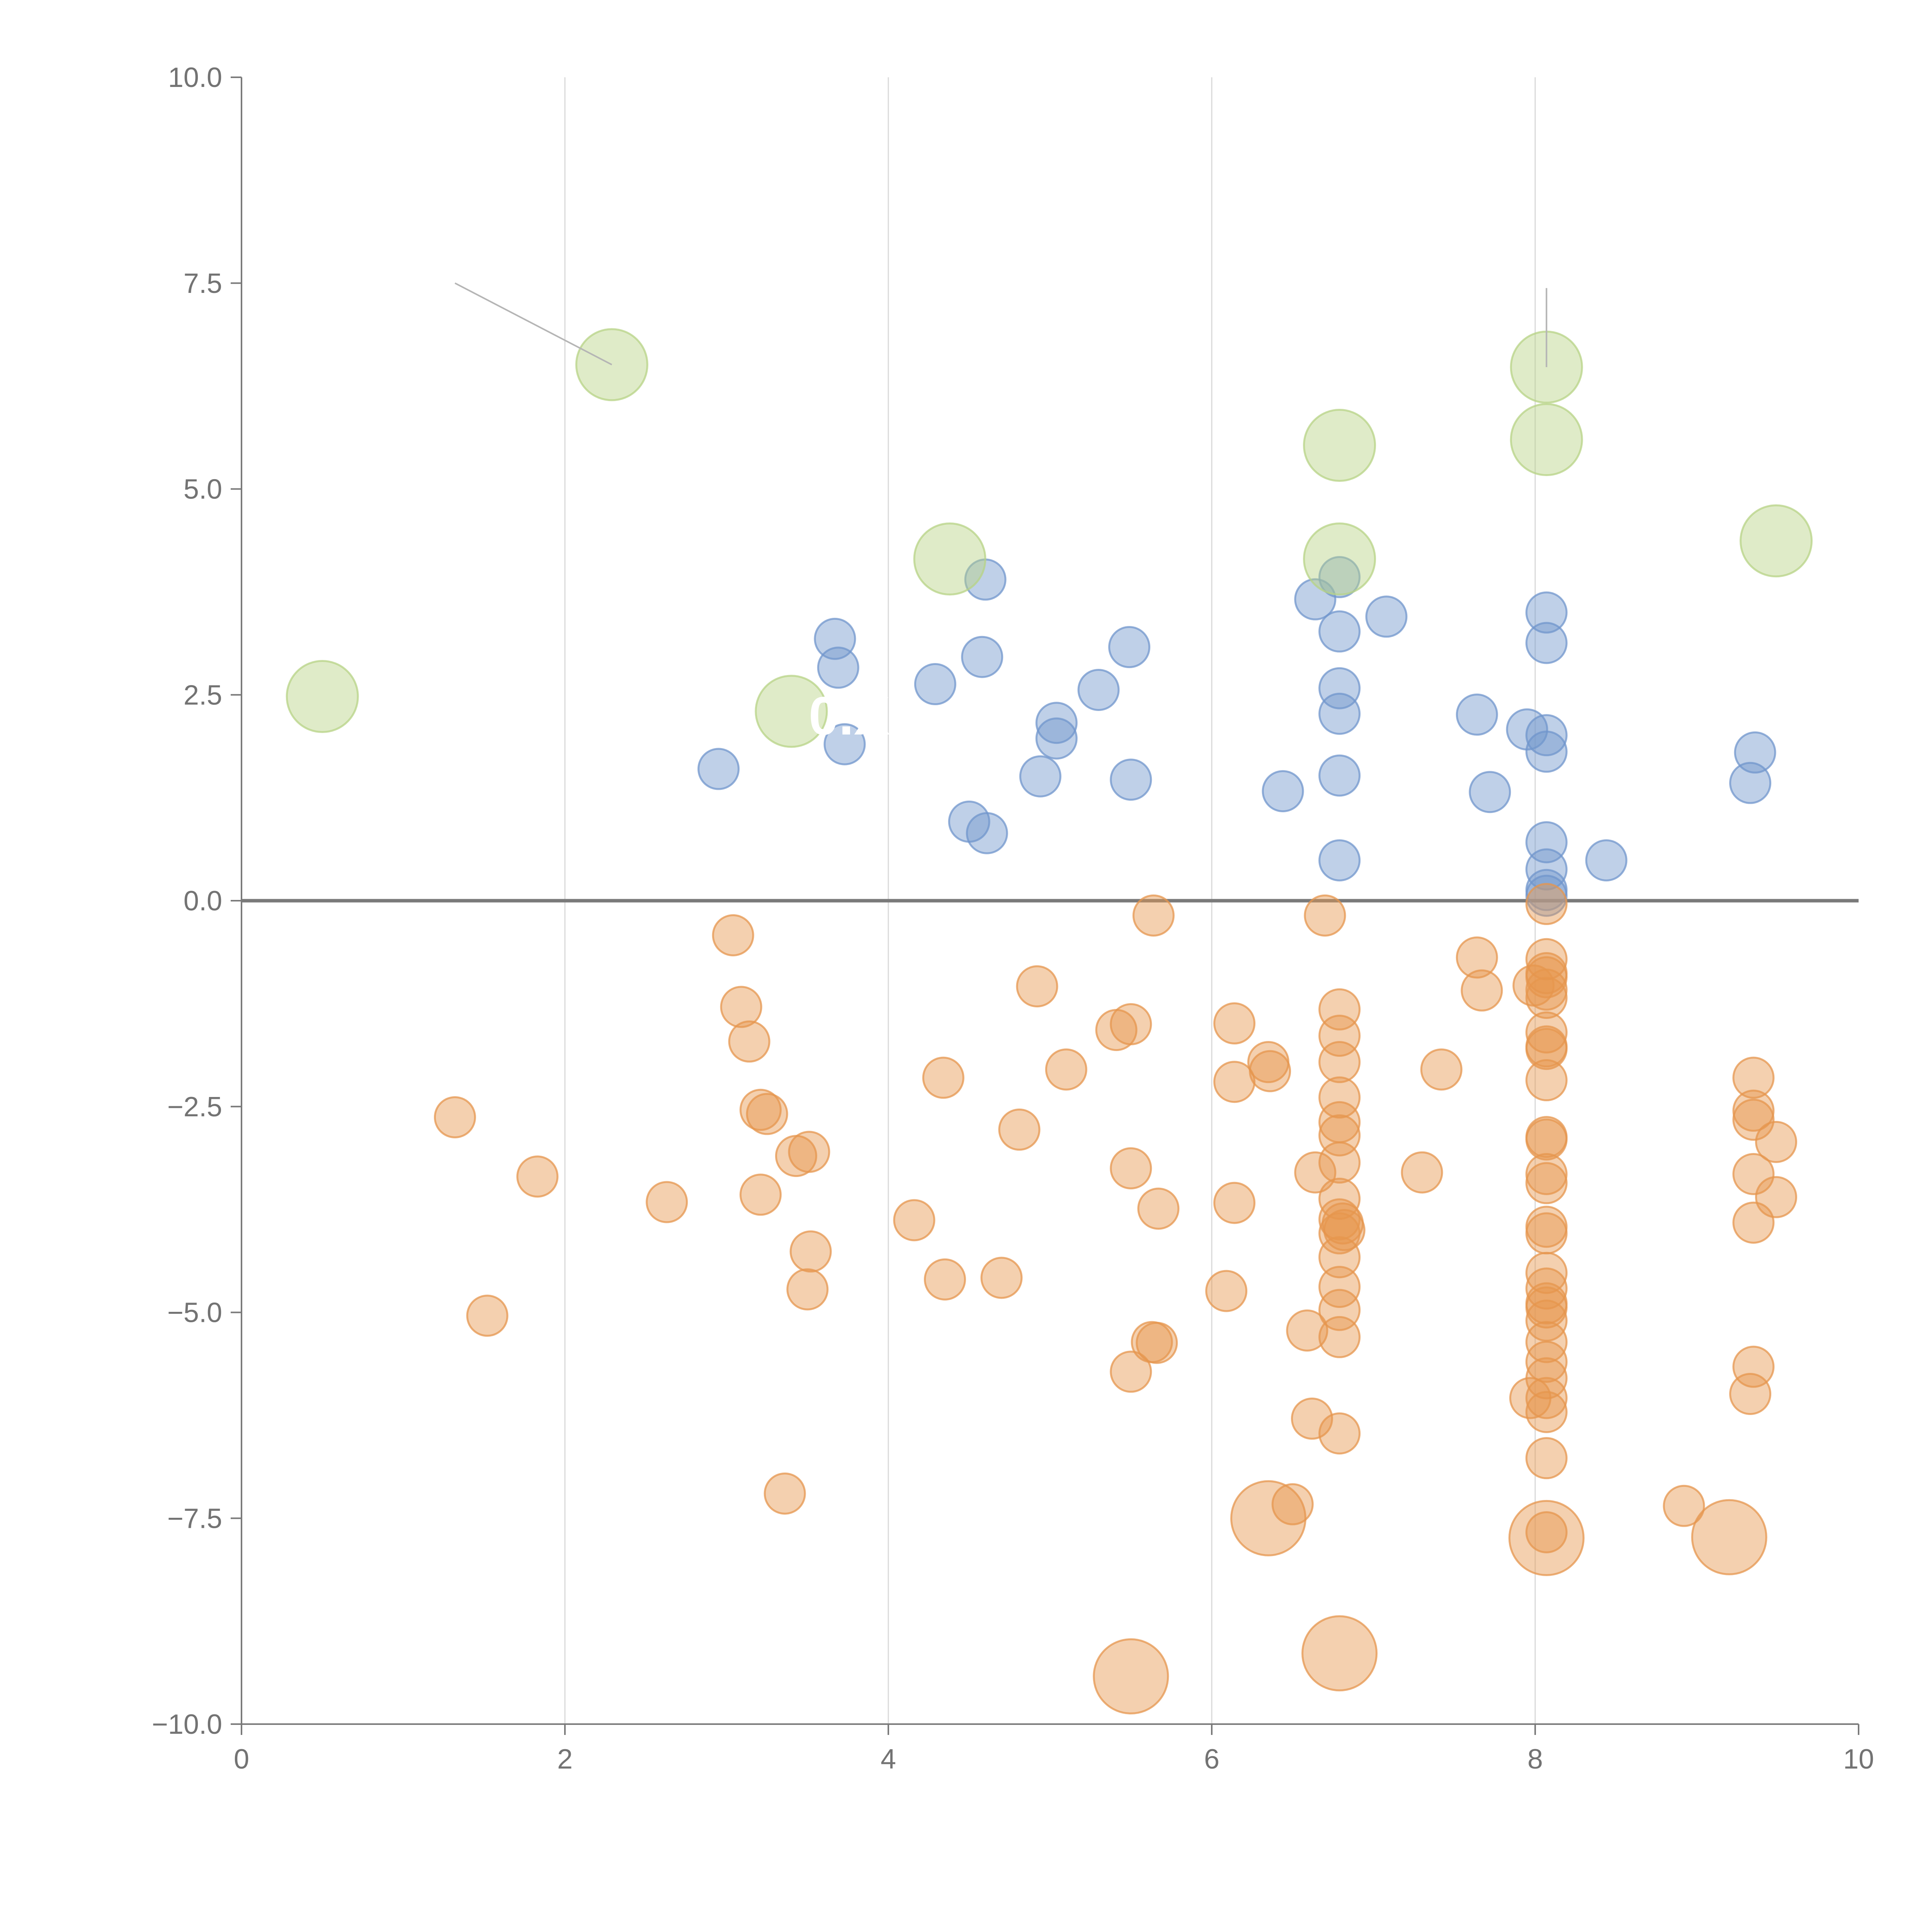  Describe the element at coordinates (889, 1759) in the screenshot. I see `x-tick-label: 4` at that location.